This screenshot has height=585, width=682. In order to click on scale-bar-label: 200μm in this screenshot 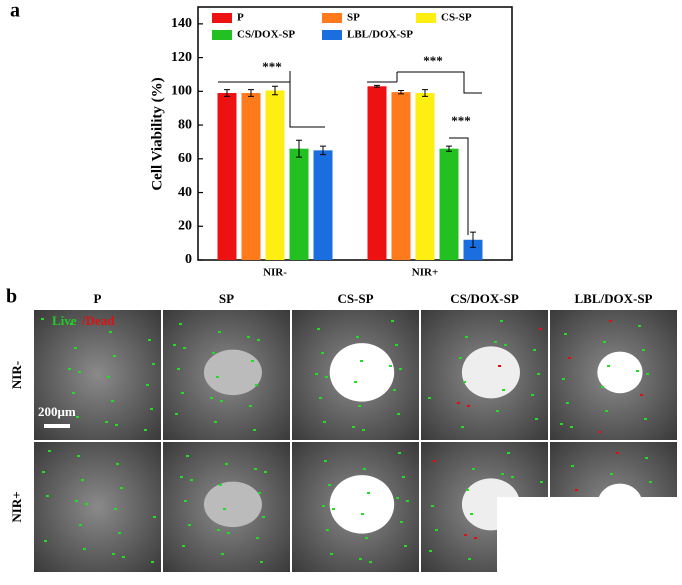, I will do `click(57, 411)`.